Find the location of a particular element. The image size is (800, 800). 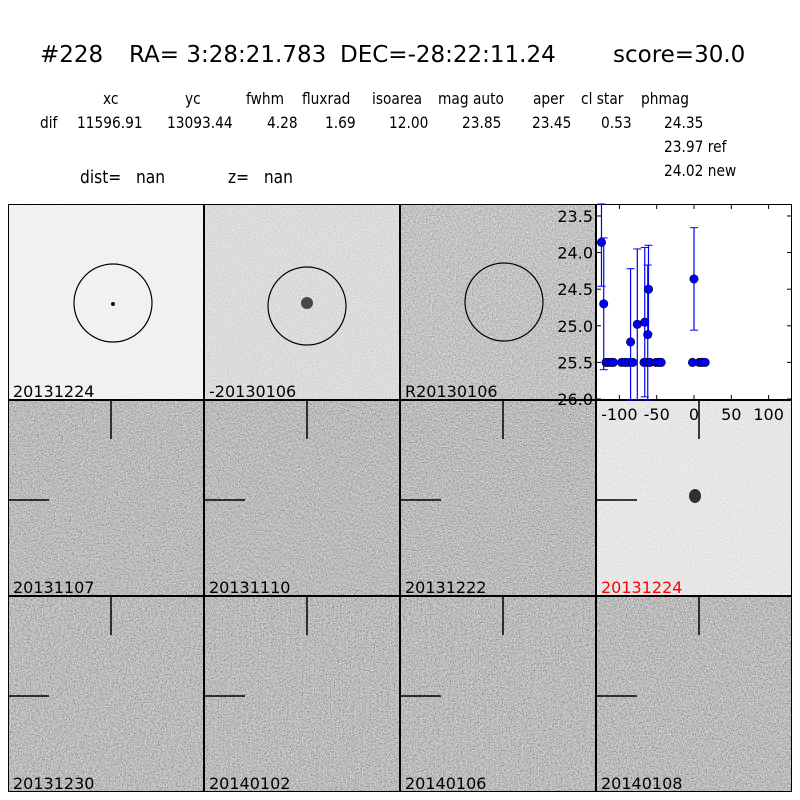

x-tick-label: -100 is located at coordinates (619, 414).